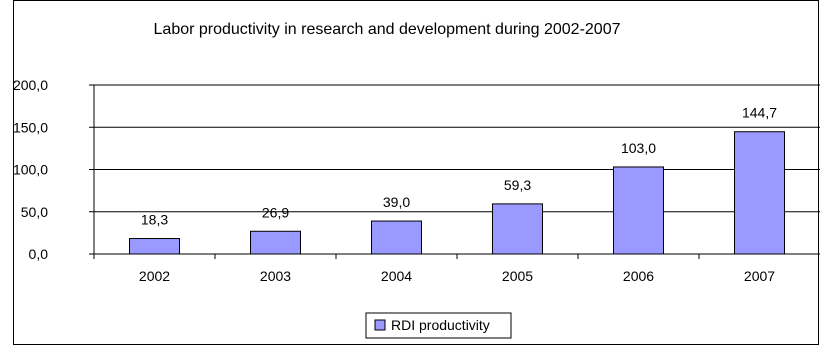  I want to click on data-label: 59,3, so click(517, 185).